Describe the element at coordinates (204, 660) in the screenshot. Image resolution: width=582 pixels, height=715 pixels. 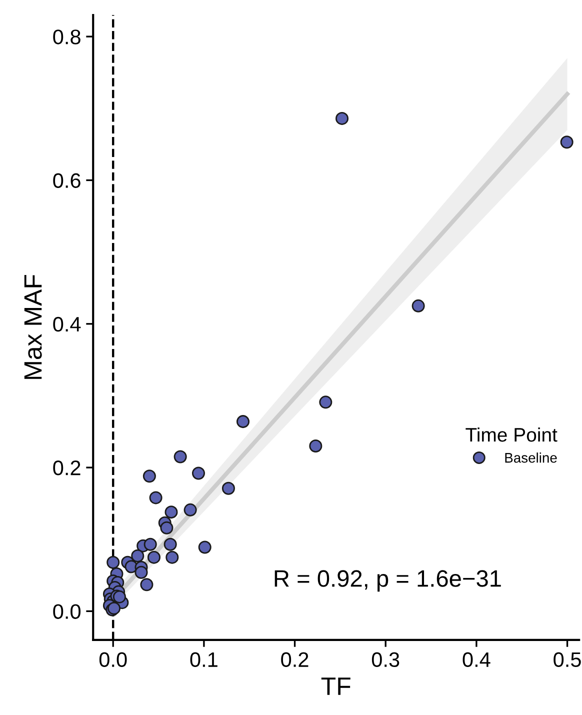
I see `x-tick-label: 0.1` at that location.